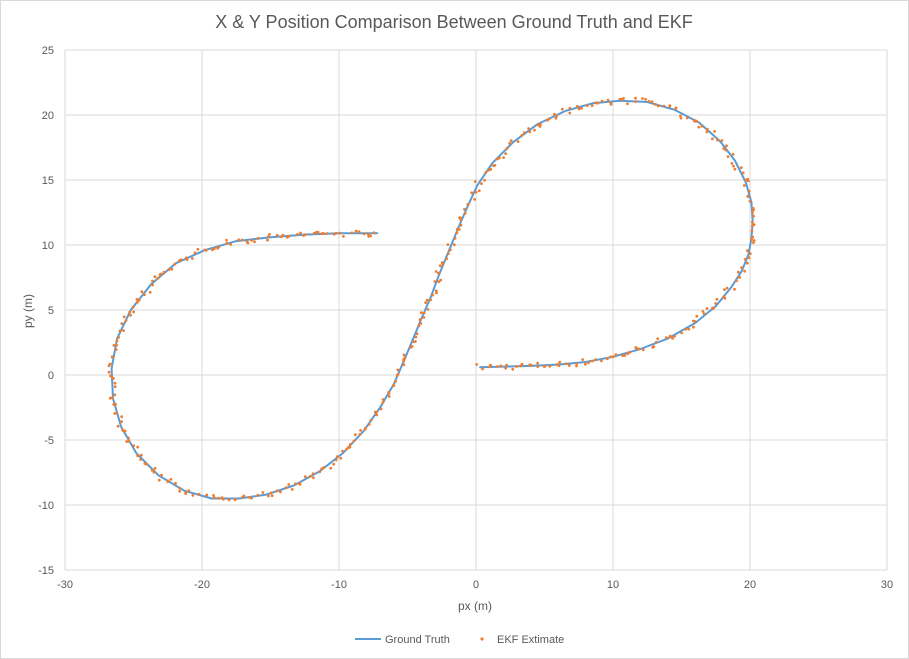  Describe the element at coordinates (48, 116) in the screenshot. I see `y-tick-label: 20` at that location.